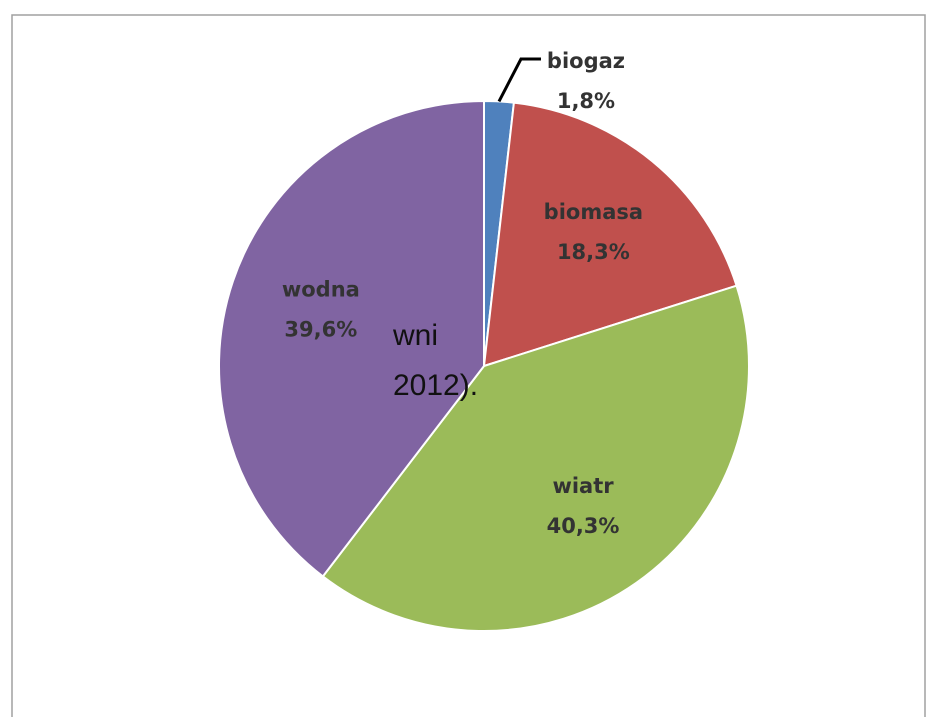 The width and height of the screenshot is (940, 717). Describe the element at coordinates (593, 212) in the screenshot. I see `slice-label: biomasa` at that location.